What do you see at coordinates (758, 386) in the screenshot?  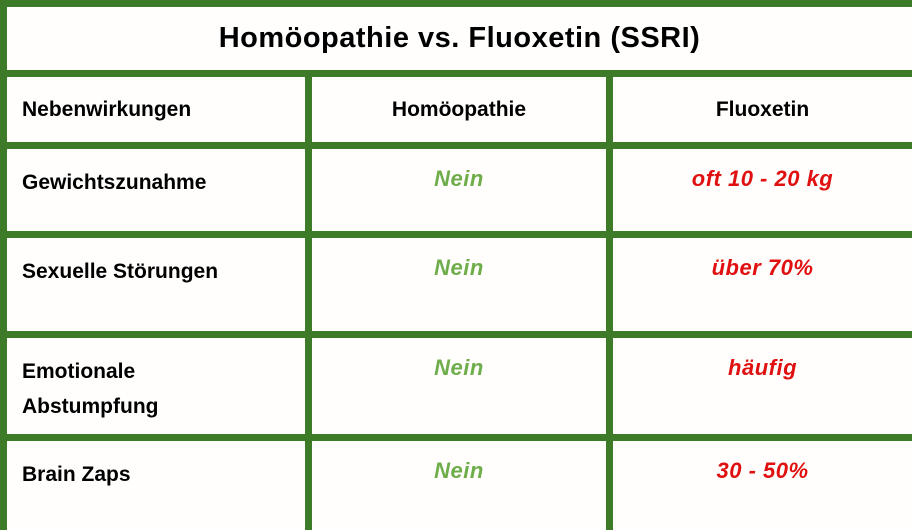 I see `cell-fluoxetine-value: häufig` at bounding box center [758, 386].